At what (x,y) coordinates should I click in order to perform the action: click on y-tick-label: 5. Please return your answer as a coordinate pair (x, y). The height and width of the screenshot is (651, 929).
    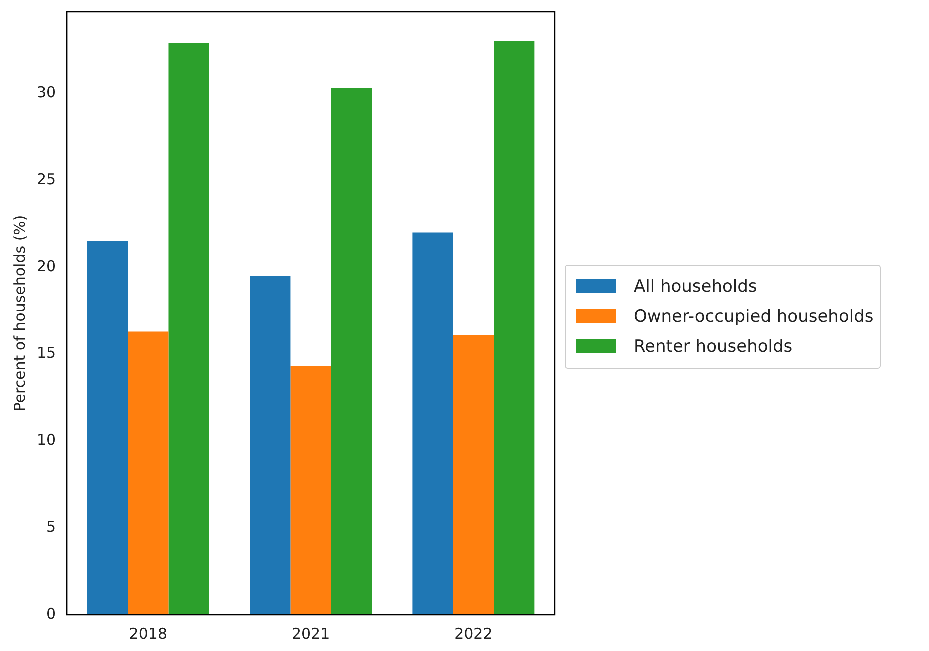
    Looking at the image, I should click on (51, 527).